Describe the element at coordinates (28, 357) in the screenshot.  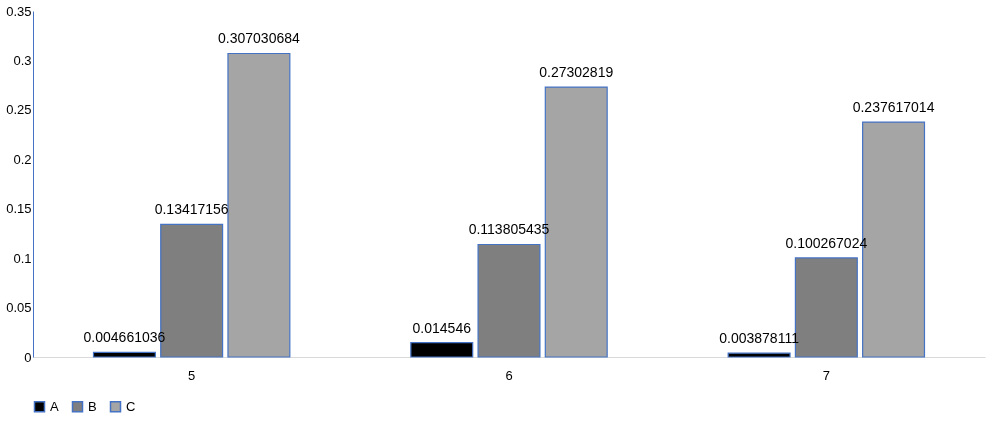
I see `y-tick-label: 0` at that location.